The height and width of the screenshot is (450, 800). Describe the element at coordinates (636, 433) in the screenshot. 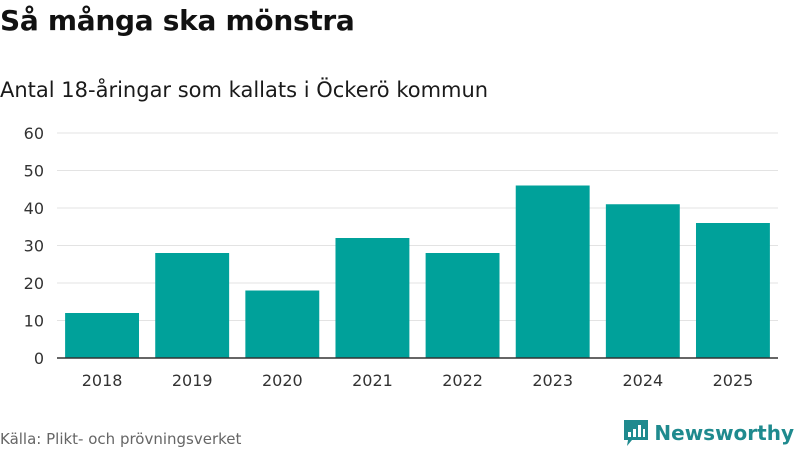

I see `newsworthy-logo-icon` at that location.